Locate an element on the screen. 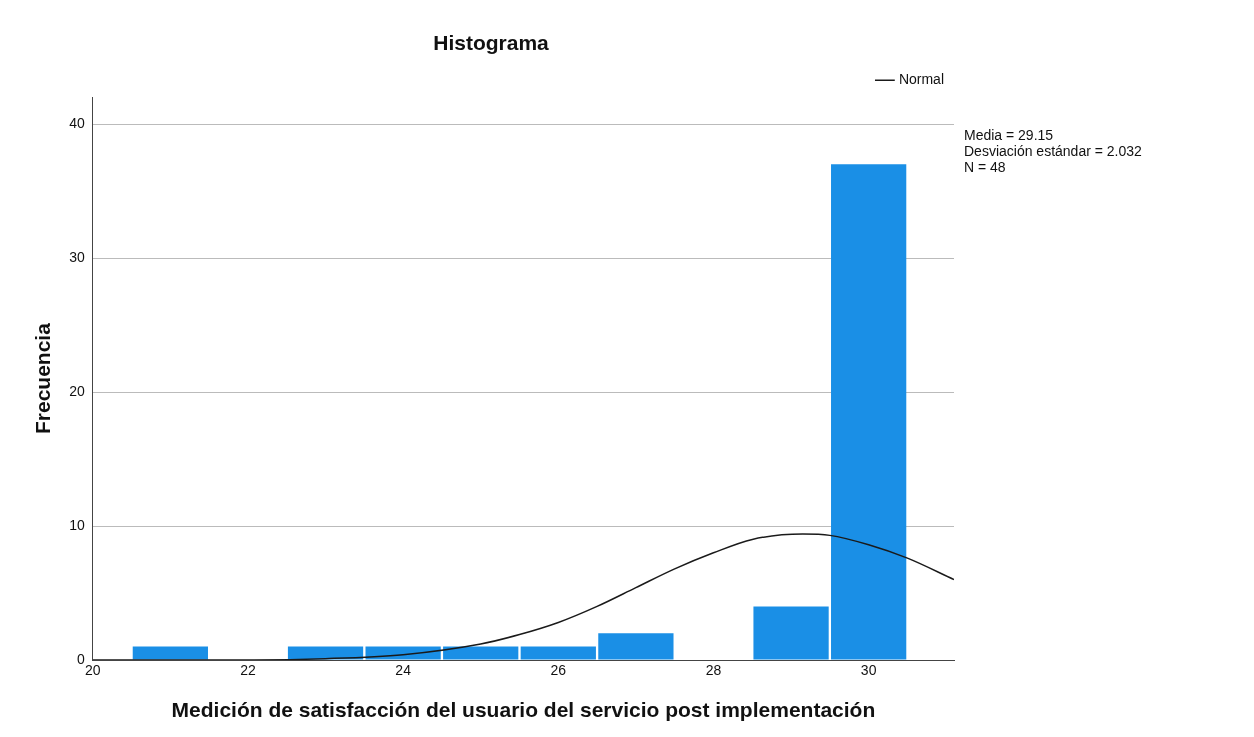 The width and height of the screenshot is (1254, 737). text: Media = 29.15 is located at coordinates (1009, 135).